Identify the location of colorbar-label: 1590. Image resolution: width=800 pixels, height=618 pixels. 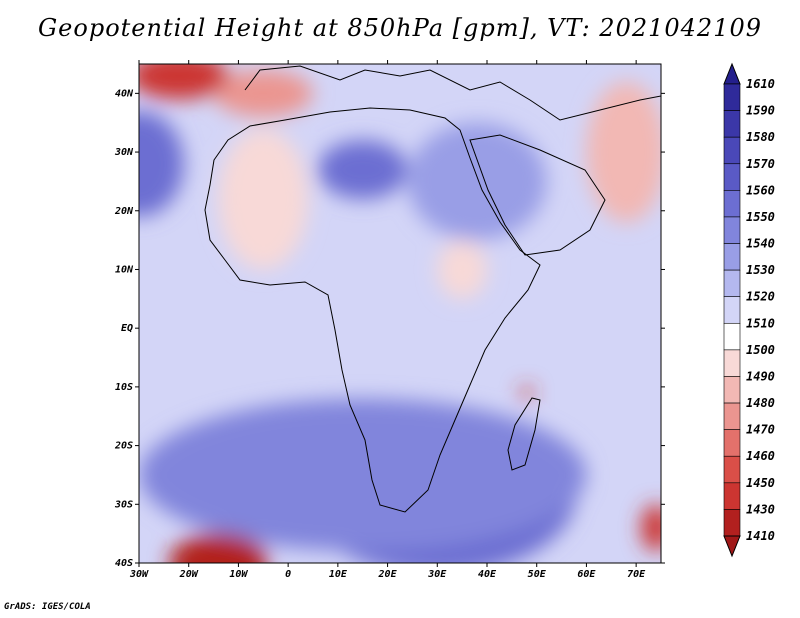
(760, 111).